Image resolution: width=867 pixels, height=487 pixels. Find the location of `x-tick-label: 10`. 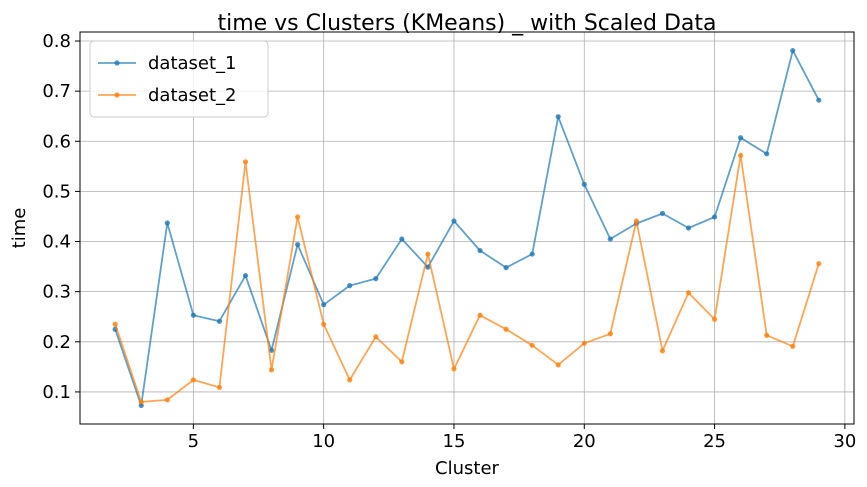

x-tick-label: 10 is located at coordinates (323, 441).